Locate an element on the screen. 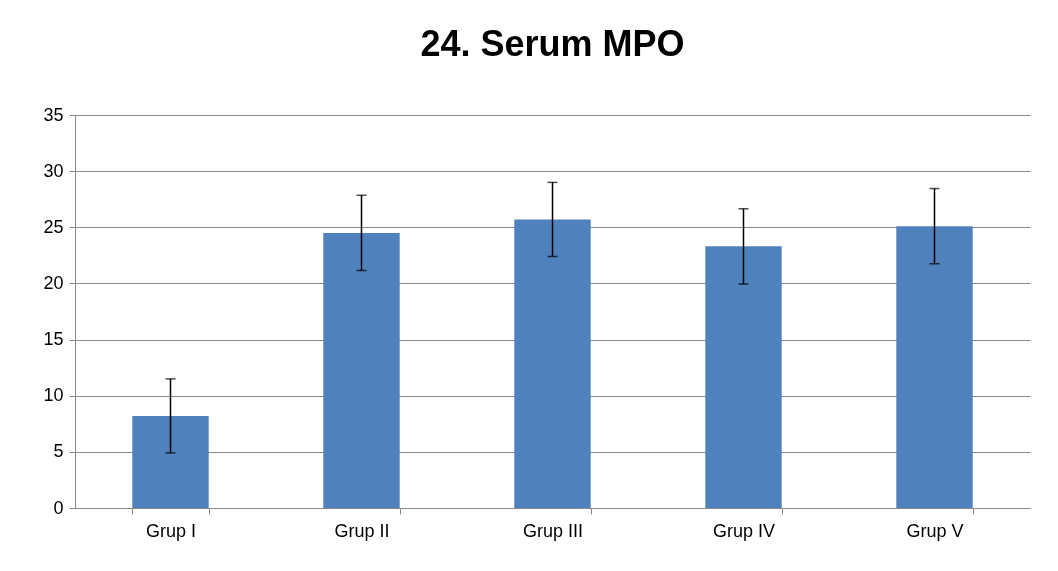  y-tick-label: 15 is located at coordinates (53, 339).